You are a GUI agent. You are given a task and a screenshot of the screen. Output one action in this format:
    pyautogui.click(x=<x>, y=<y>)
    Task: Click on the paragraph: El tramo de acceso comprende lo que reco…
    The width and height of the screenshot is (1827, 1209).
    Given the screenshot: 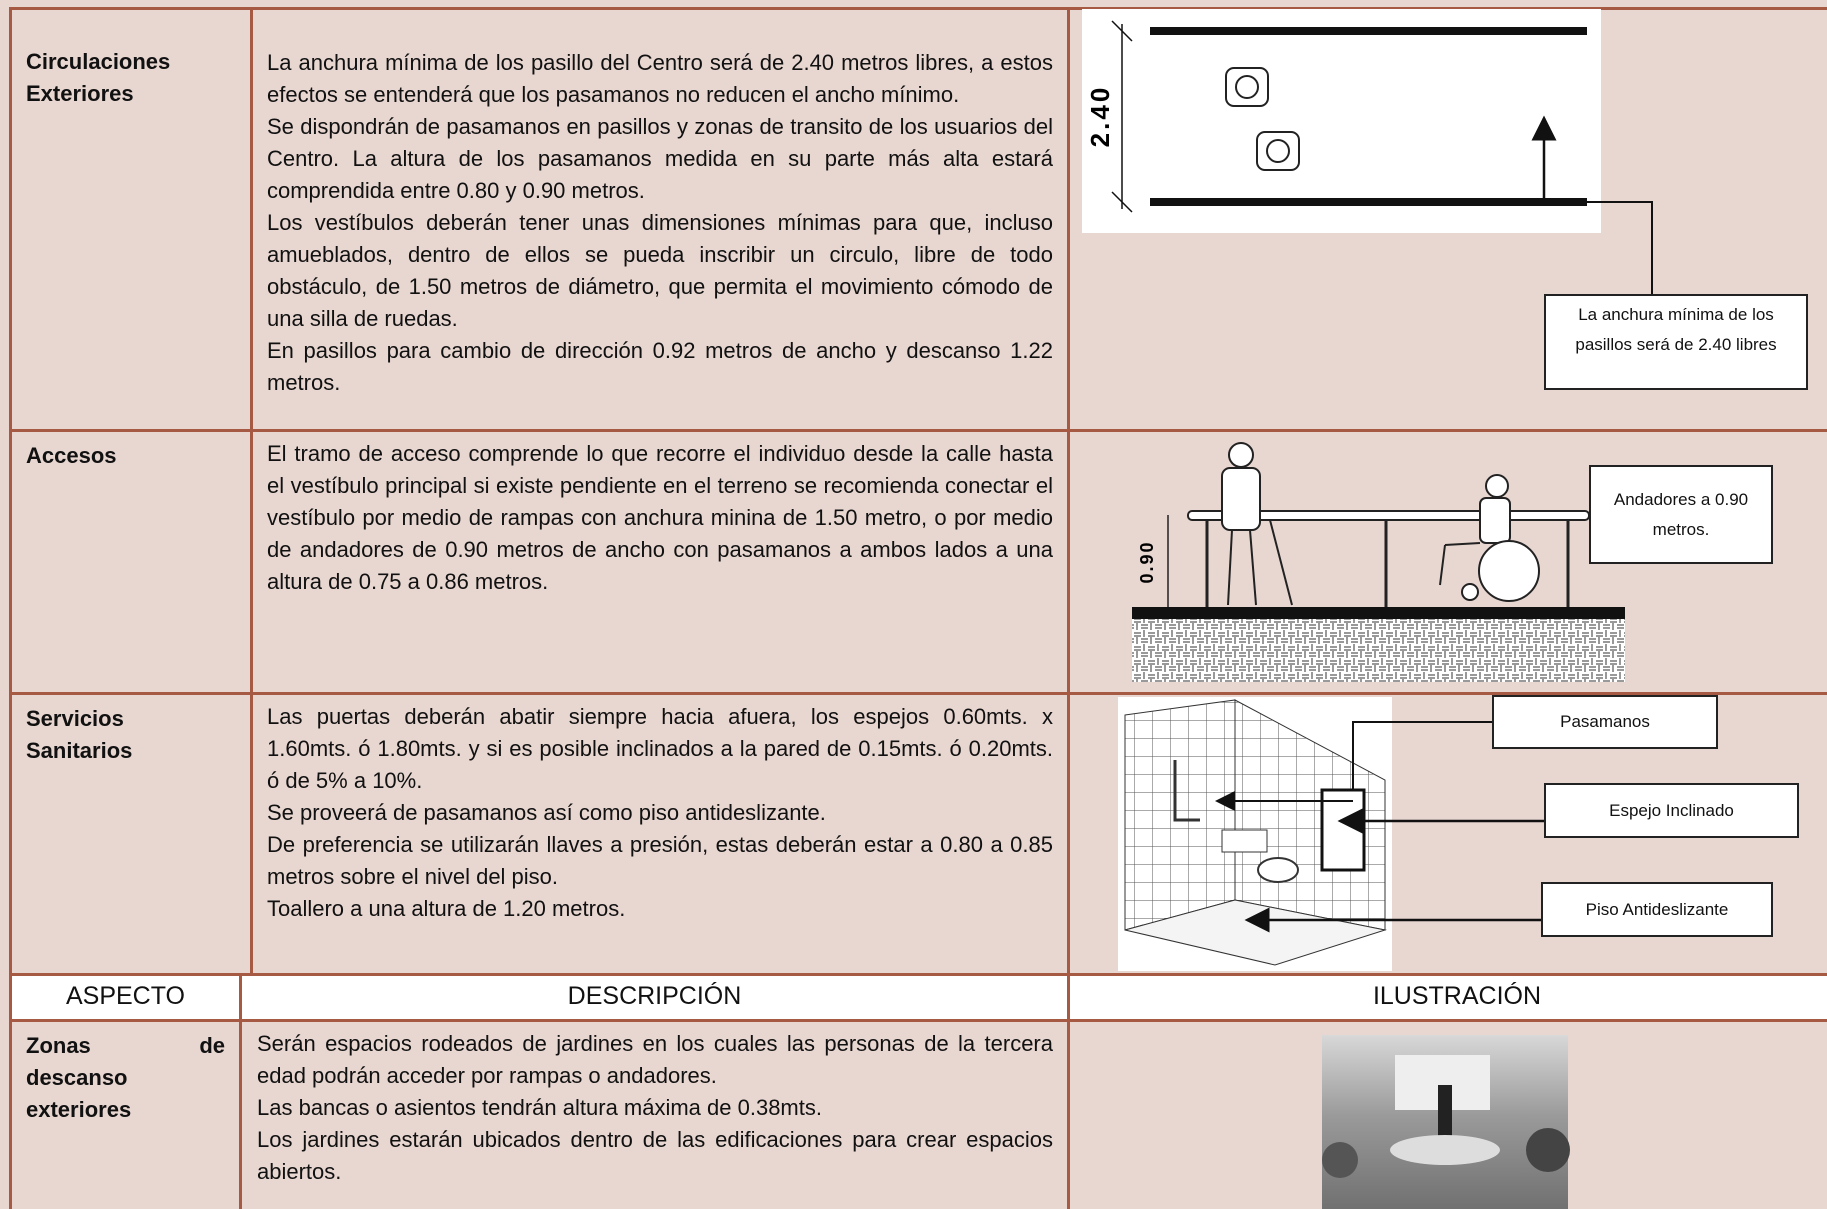 What is the action you would take?
    pyautogui.click(x=660, y=517)
    